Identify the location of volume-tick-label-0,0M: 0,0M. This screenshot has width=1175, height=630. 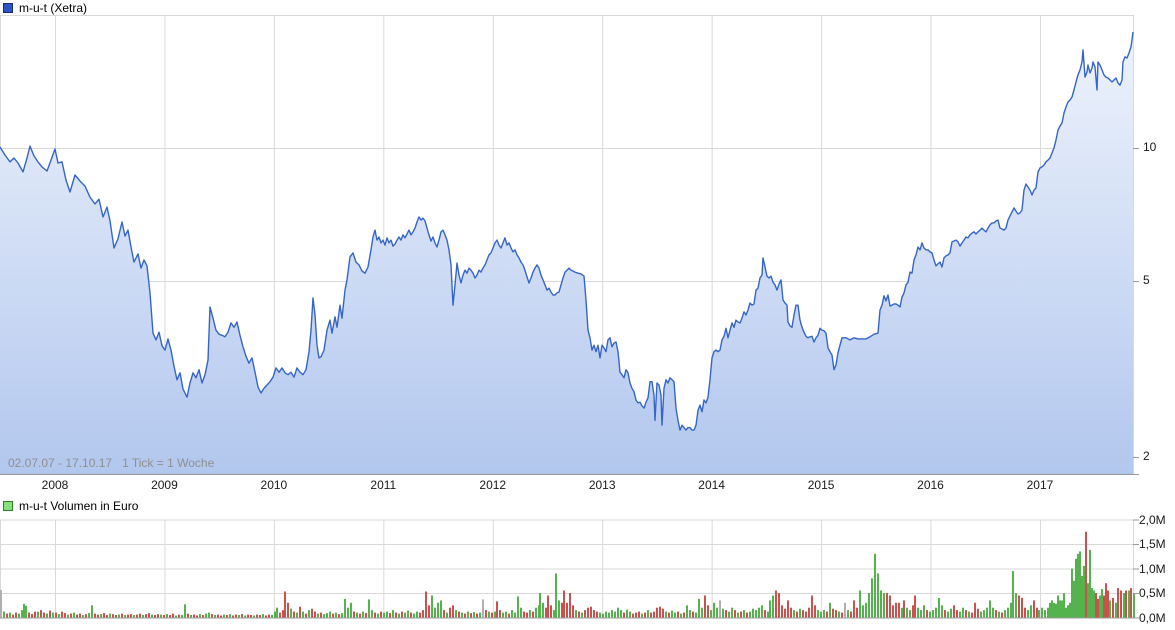
(1152, 617).